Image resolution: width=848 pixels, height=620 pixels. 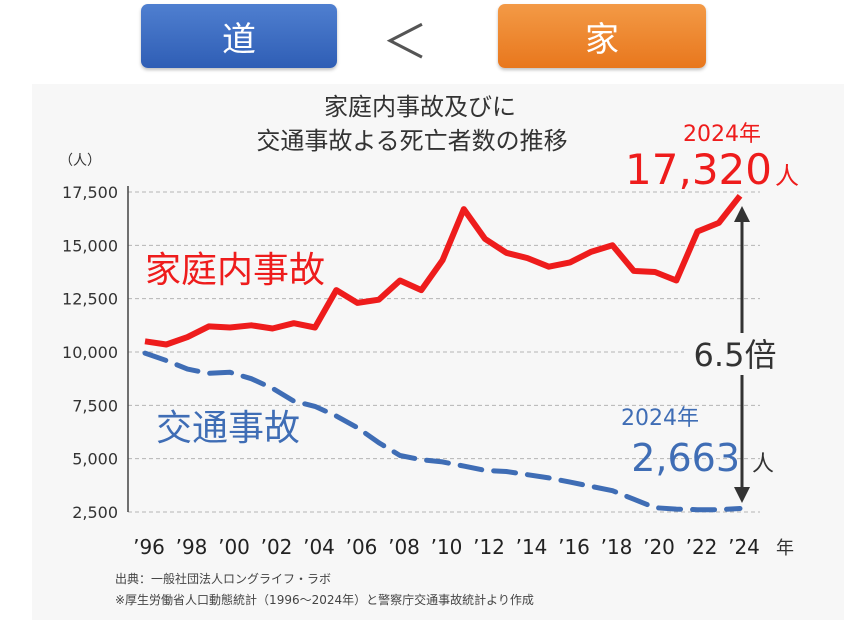 I want to click on home-label-badge: 家, so click(x=602, y=36).